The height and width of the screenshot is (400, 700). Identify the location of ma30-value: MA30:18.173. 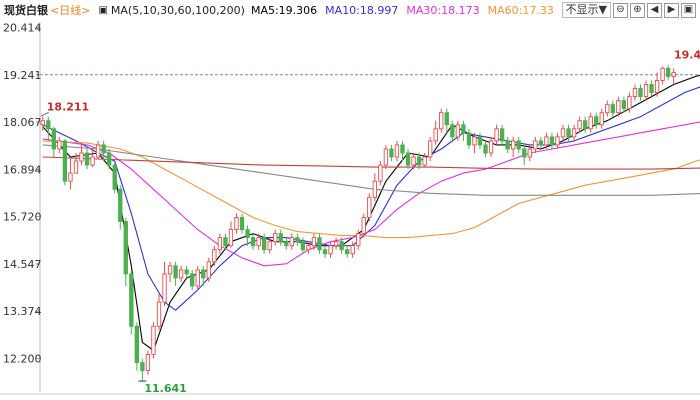
(443, 10).